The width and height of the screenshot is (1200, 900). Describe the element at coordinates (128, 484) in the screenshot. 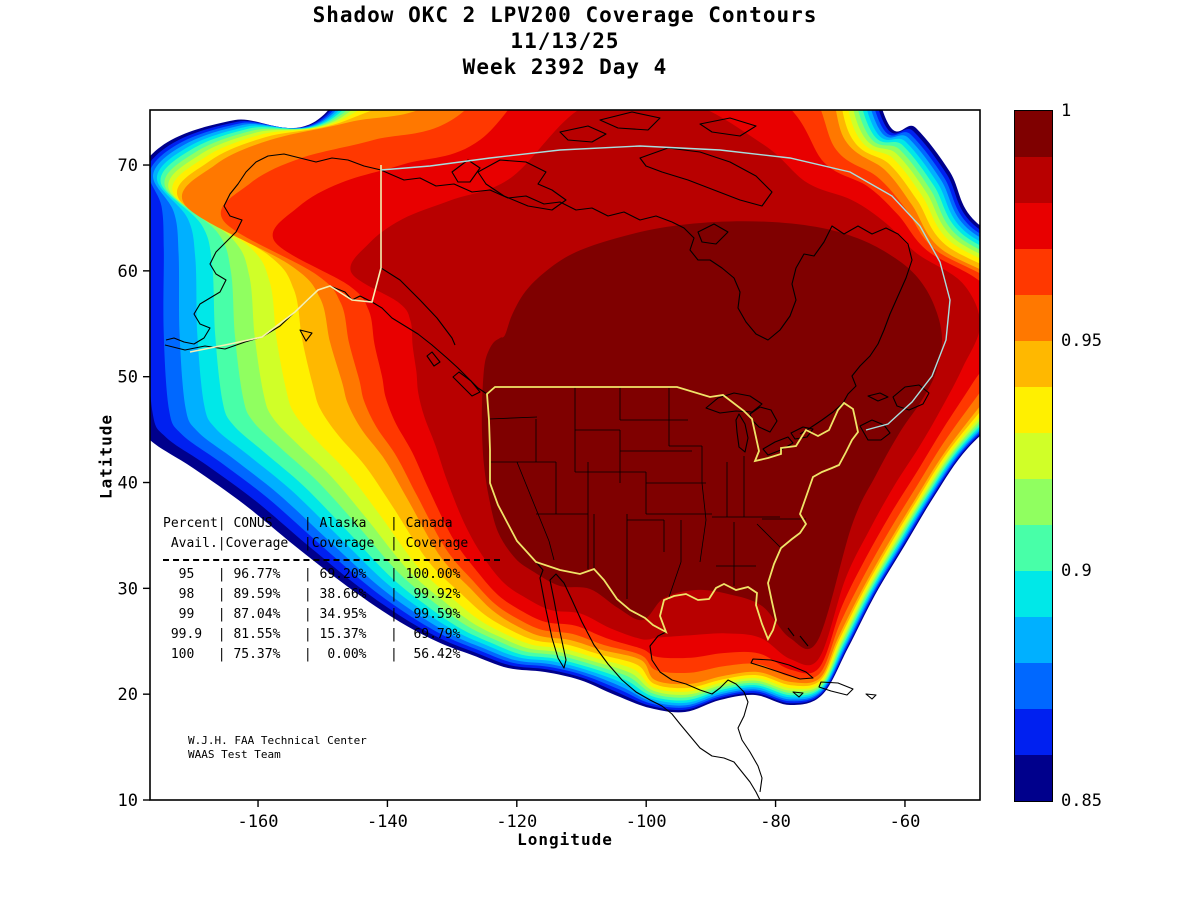

I see `y-tick-label: 40` at that location.